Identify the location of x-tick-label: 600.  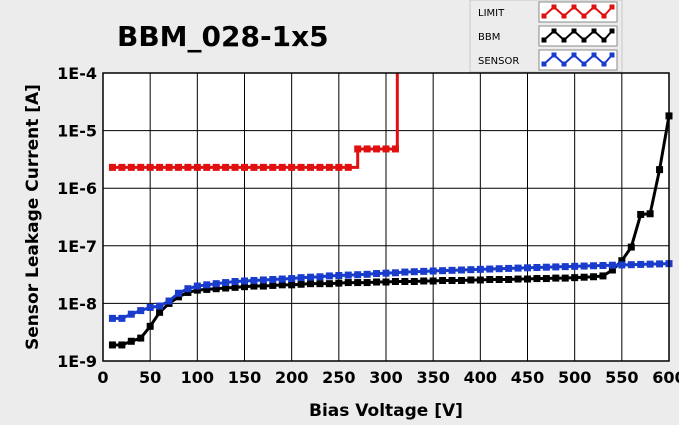
(665, 377).